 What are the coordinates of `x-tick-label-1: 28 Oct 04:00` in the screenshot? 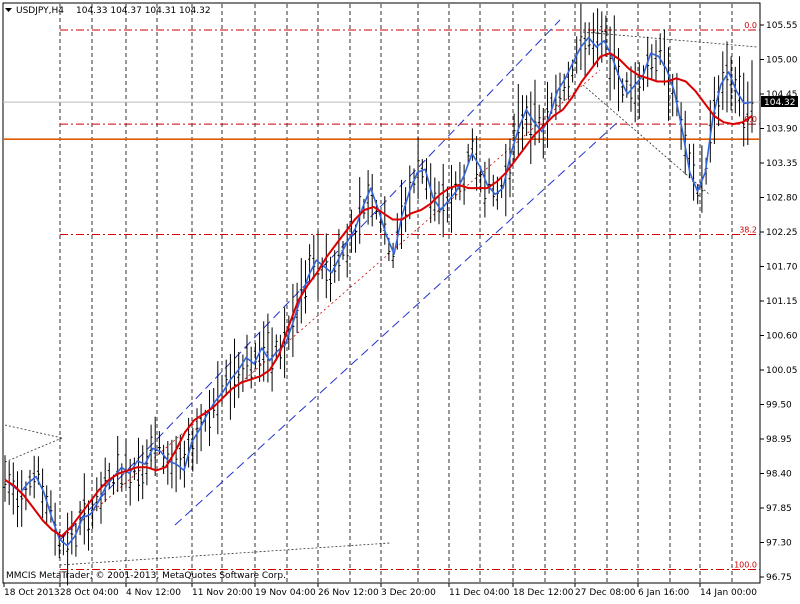 It's located at (89, 593).